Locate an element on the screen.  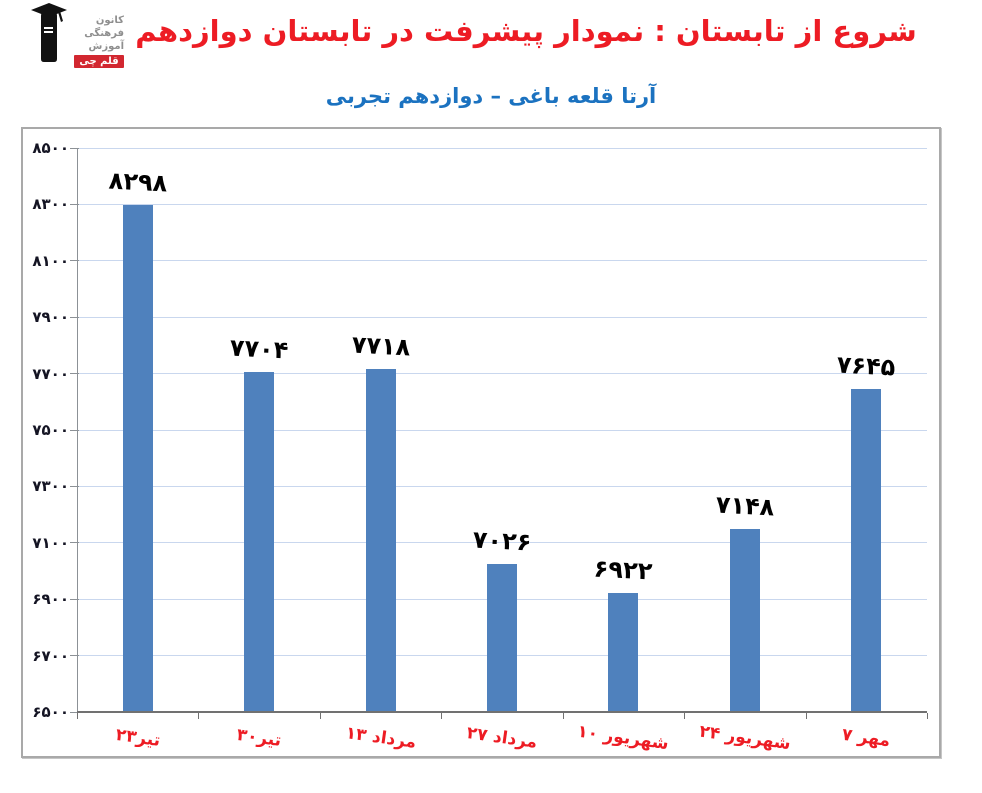
bar-value-label: ۷۱۴۸ is located at coordinates (744, 506).